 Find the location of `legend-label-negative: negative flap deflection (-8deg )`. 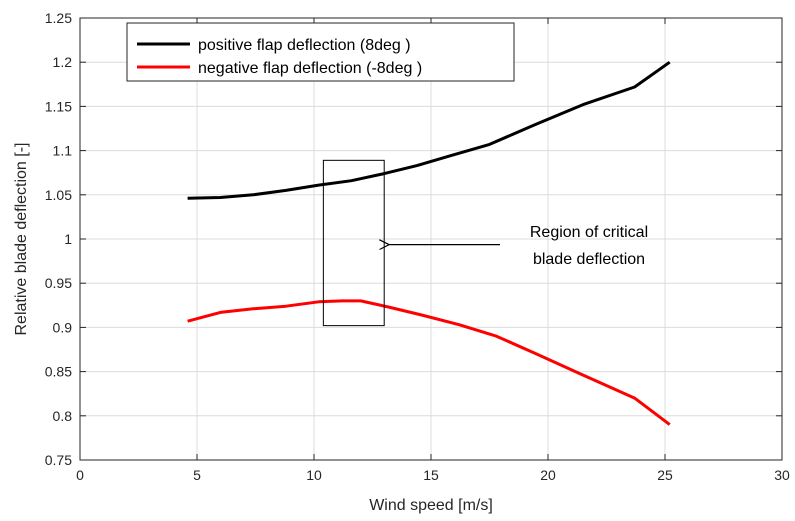

legend-label-negative: negative flap deflection (-8deg ) is located at coordinates (310, 68).